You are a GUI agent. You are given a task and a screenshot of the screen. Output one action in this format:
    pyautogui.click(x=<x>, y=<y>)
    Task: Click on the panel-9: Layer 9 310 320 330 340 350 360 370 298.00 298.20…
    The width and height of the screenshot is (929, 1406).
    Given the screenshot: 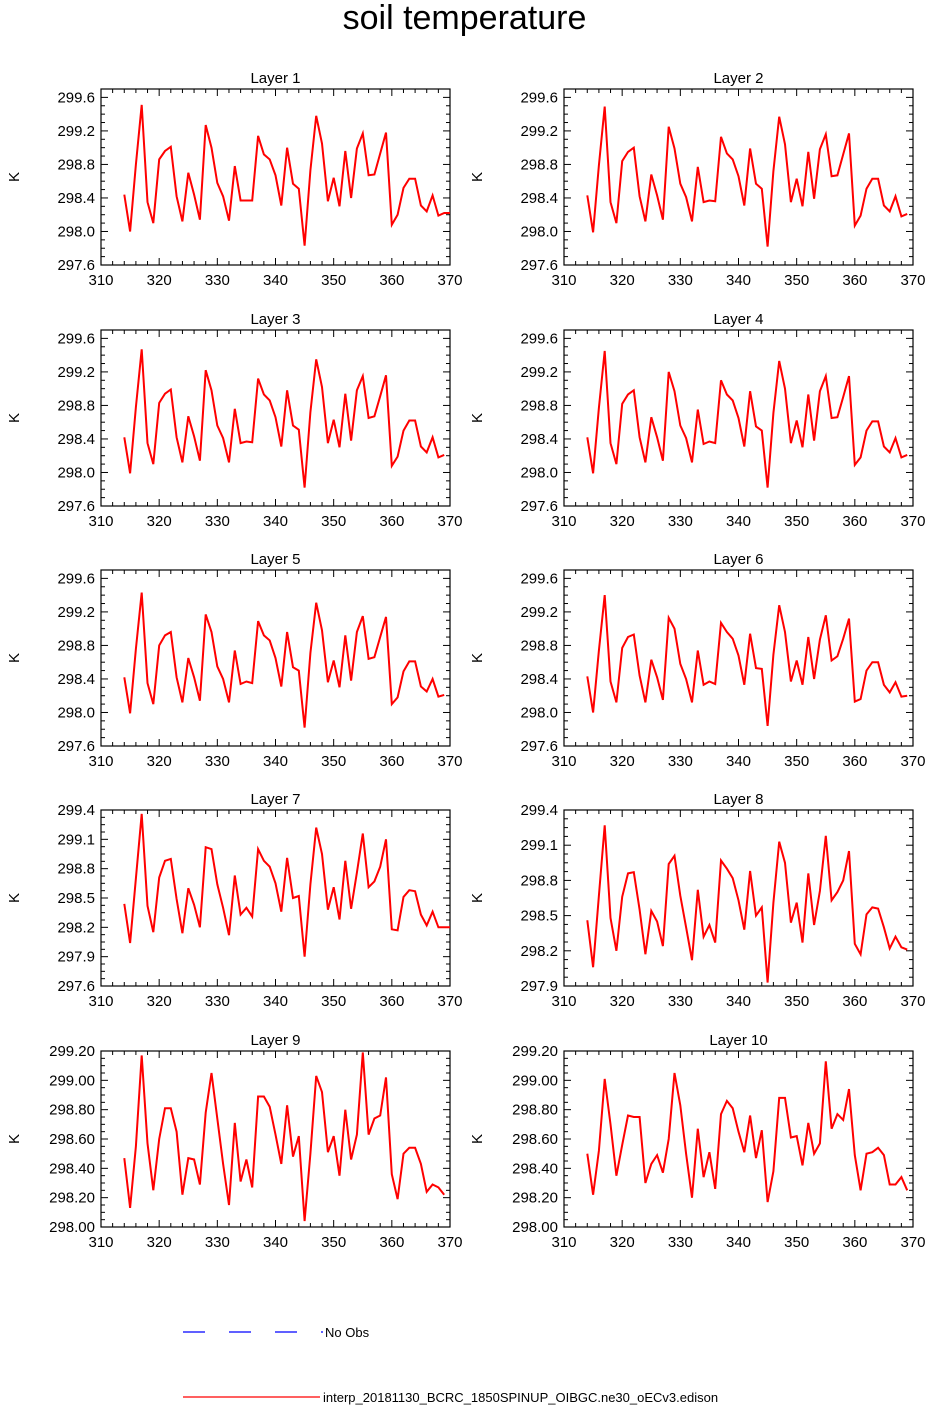 What is the action you would take?
    pyautogui.click(x=234, y=1141)
    